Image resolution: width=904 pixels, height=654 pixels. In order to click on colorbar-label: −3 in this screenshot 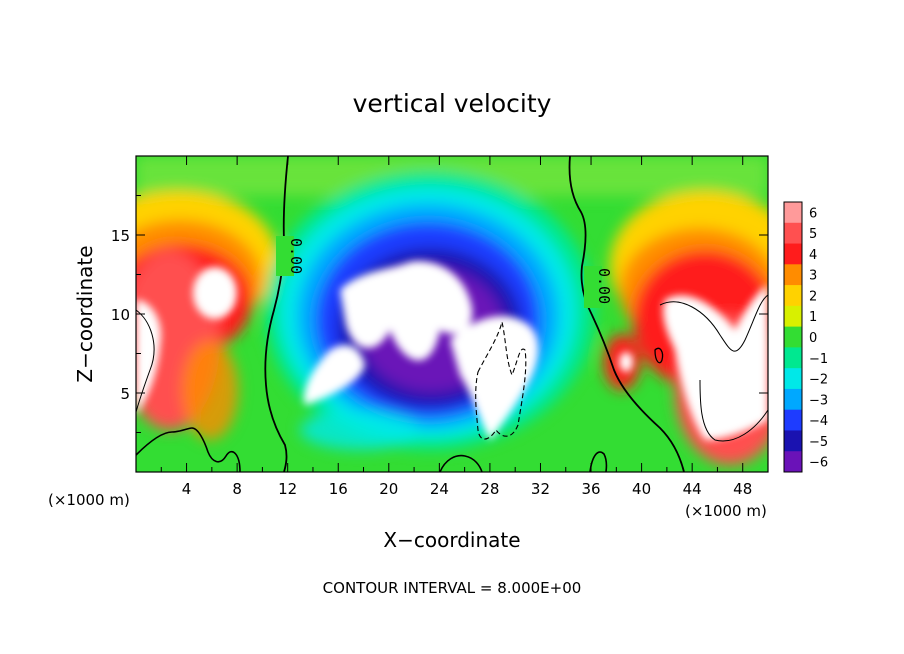, I will do `click(818, 400)`.